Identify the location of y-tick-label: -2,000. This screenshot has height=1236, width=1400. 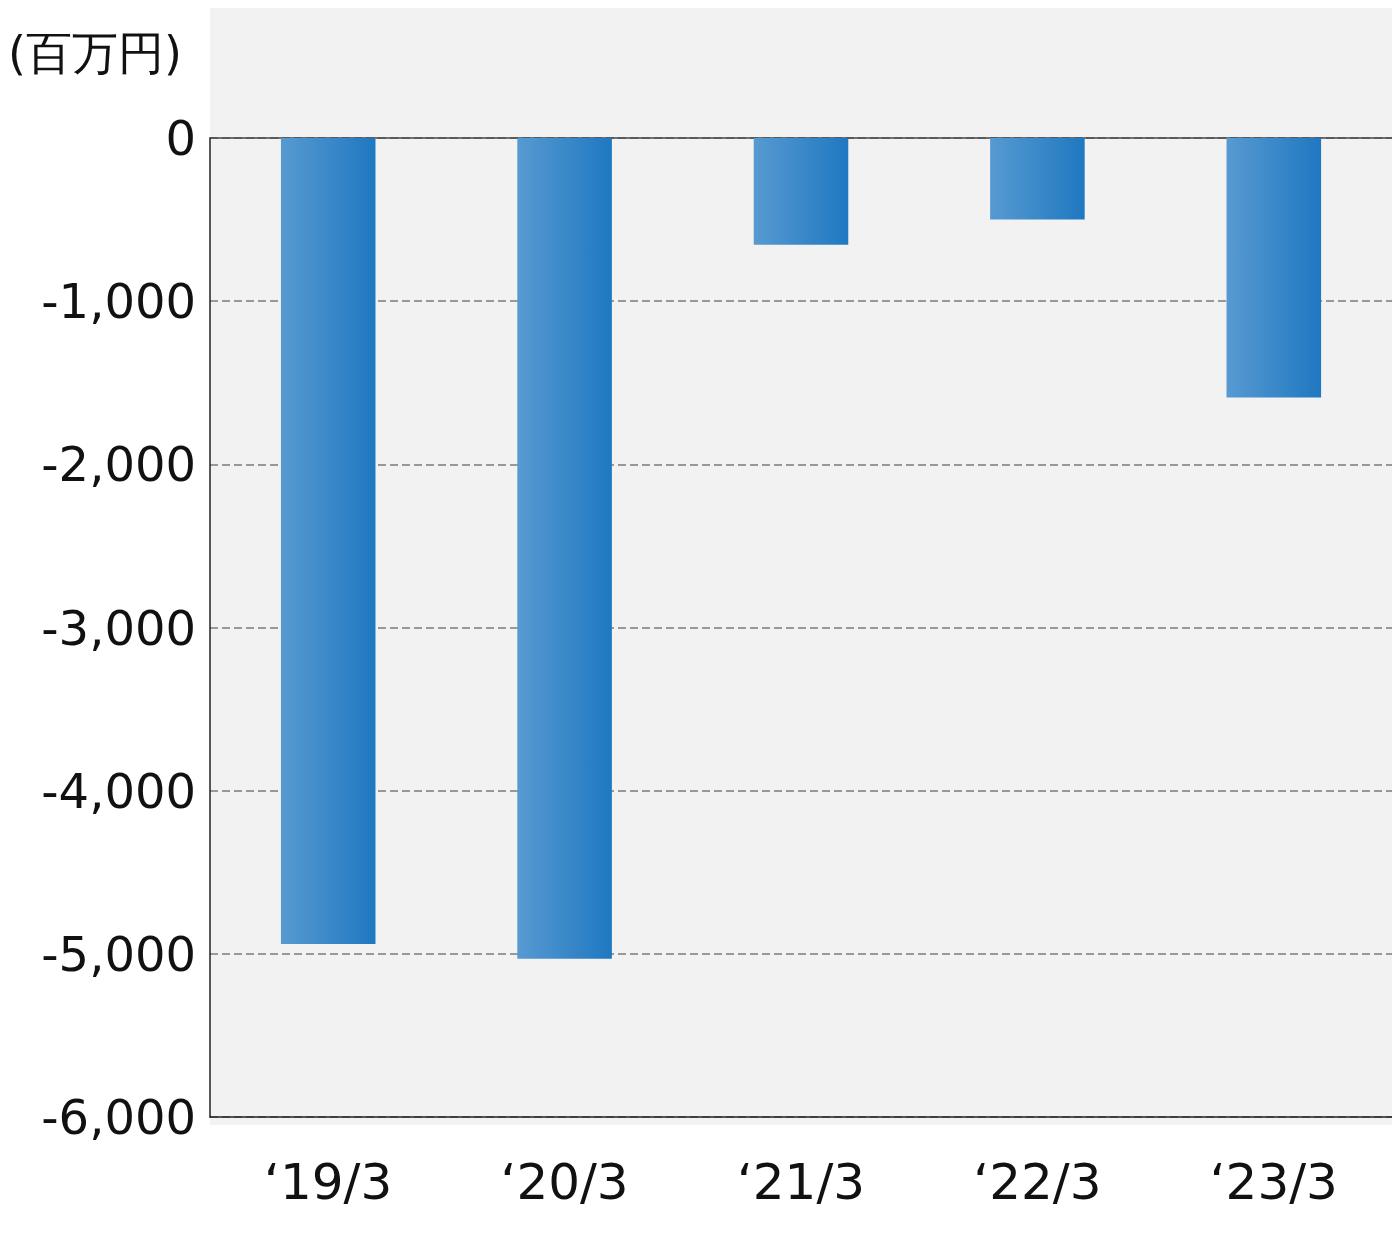
(118, 464).